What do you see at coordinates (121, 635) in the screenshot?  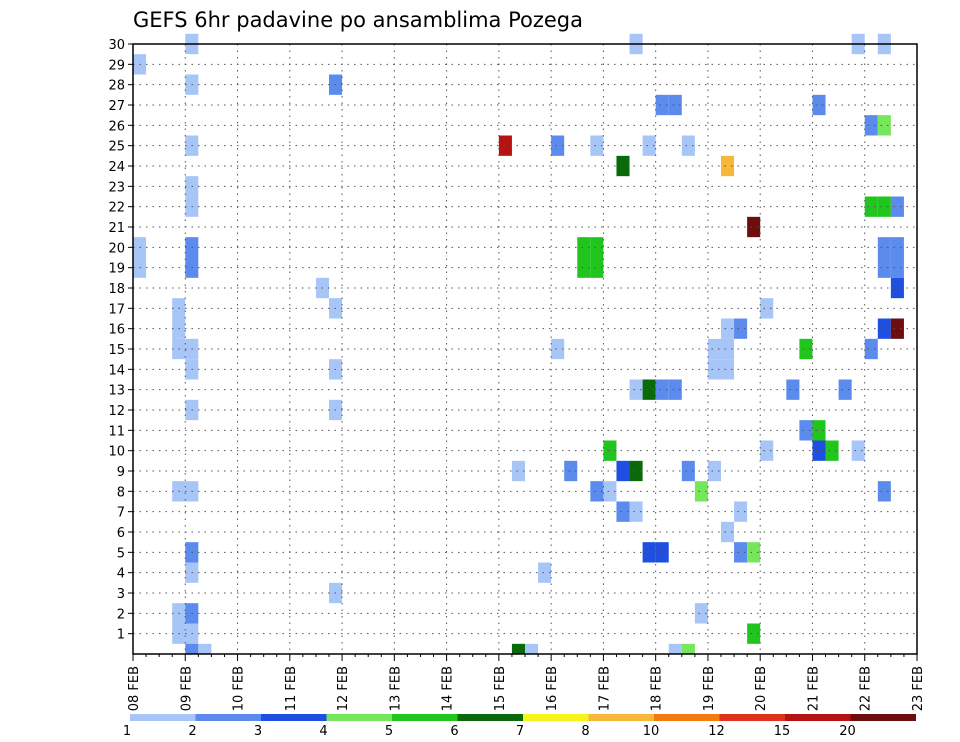 I see `y-tick-label-1: 1` at bounding box center [121, 635].